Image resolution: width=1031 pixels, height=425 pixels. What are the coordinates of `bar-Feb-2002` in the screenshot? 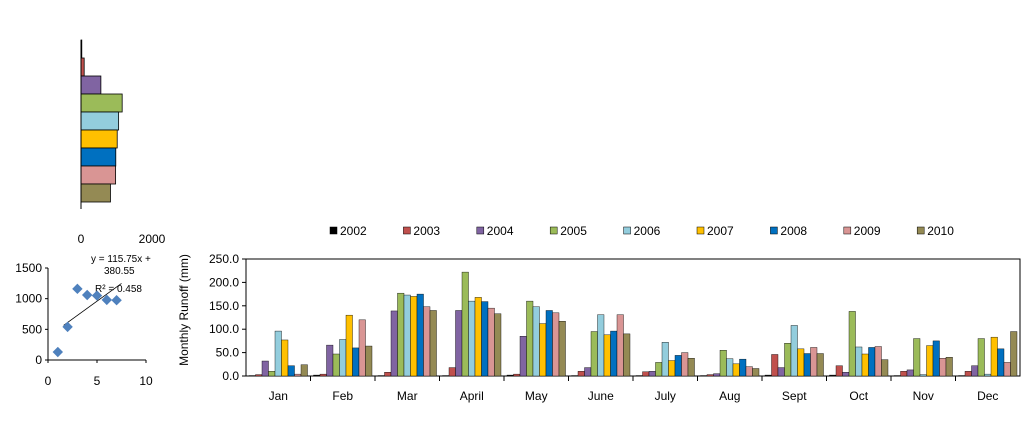 It's located at (317, 375).